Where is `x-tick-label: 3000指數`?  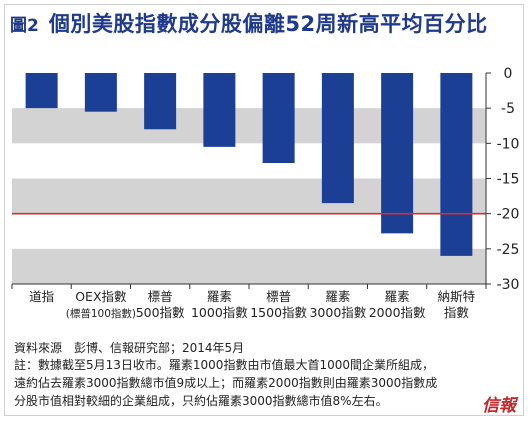 x-tick-label: 3000指數 is located at coordinates (337, 312).